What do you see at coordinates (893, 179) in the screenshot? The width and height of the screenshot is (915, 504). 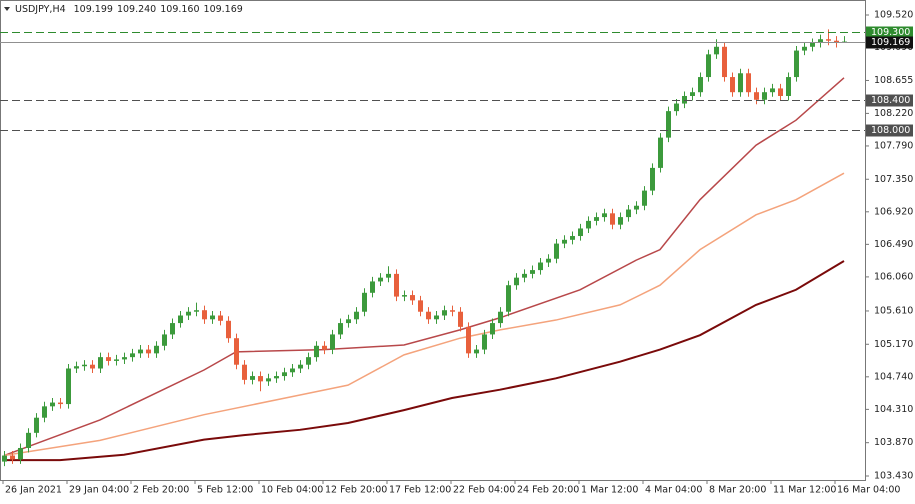 I see `y-tick-label: 107.350` at bounding box center [893, 179].